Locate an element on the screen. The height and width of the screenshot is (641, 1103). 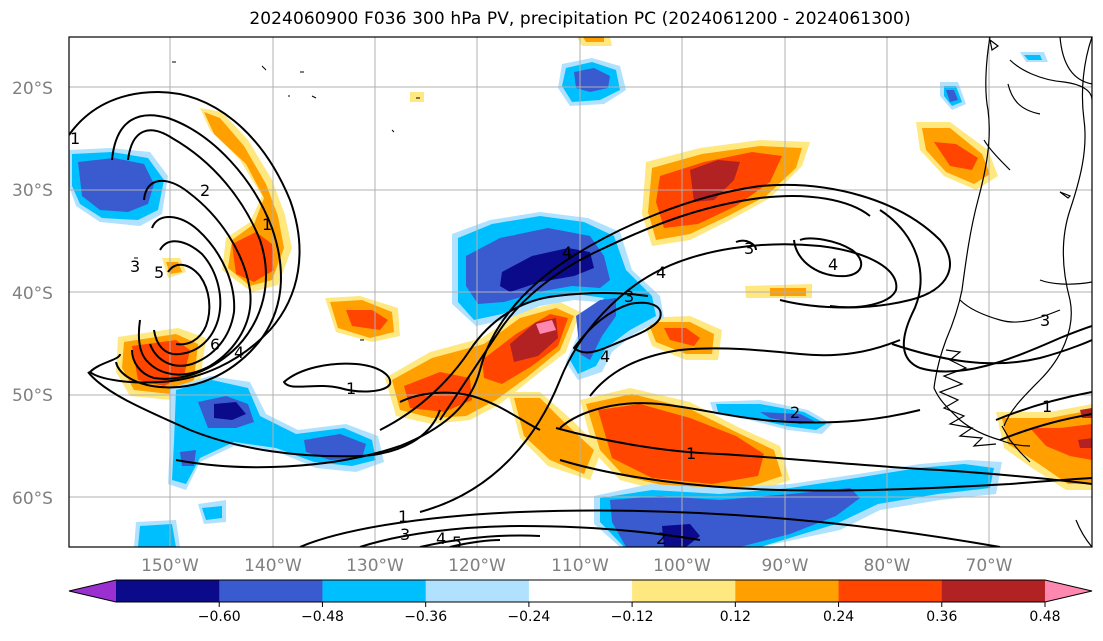
colorbar-tick-label: −0.24 is located at coordinates (528, 617).